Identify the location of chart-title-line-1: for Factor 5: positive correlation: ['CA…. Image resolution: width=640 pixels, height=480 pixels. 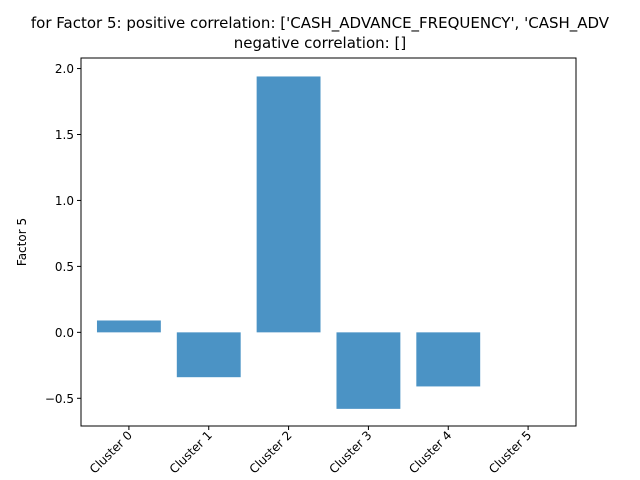
(320, 23).